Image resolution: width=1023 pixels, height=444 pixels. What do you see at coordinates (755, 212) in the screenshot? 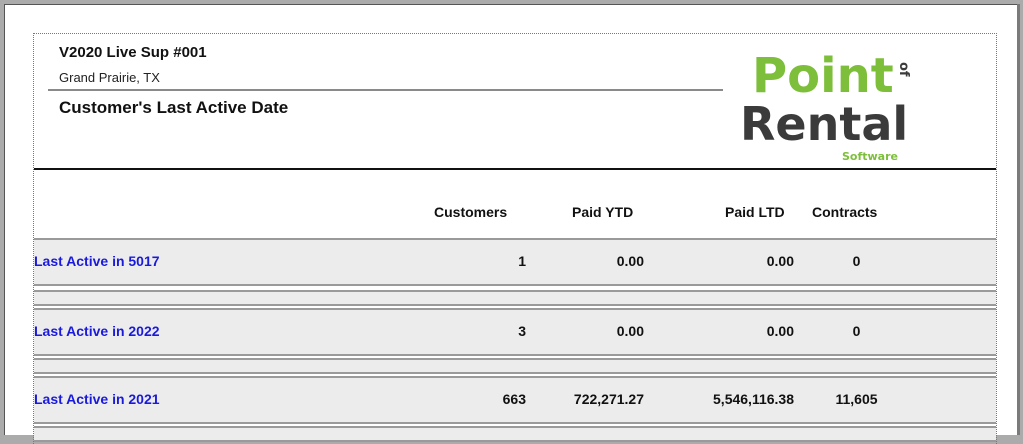
I see `column-header-paid-ltd: Paid LTD` at bounding box center [755, 212].